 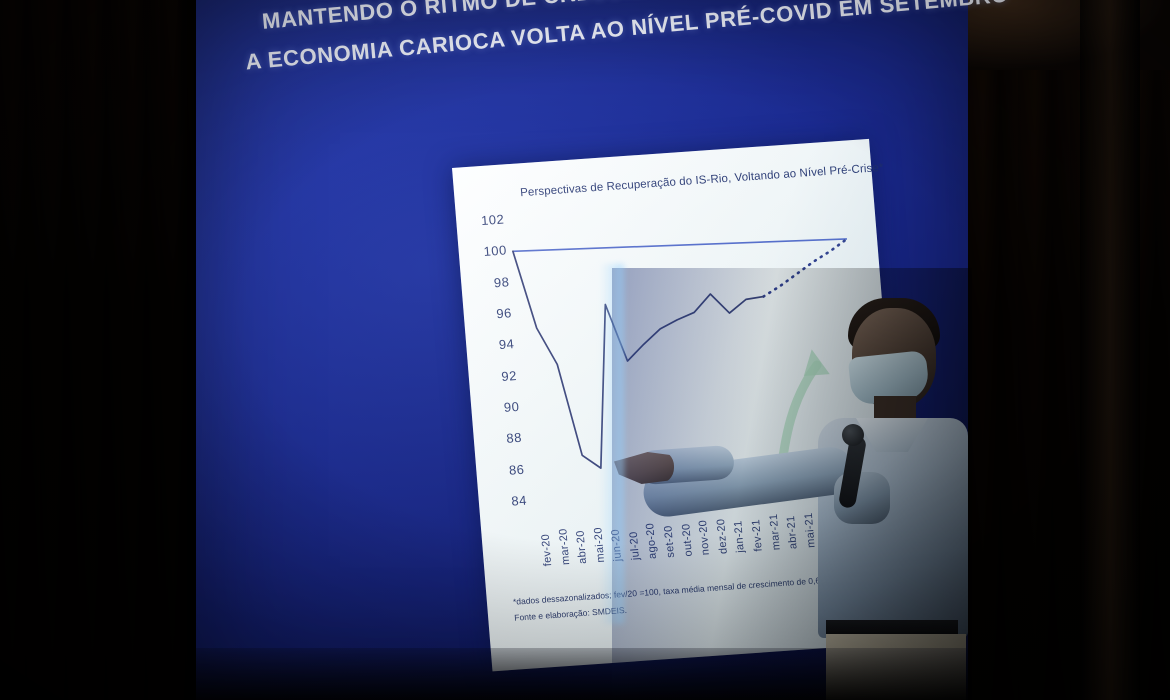 I want to click on y-axis-tick: 92, so click(x=509, y=375).